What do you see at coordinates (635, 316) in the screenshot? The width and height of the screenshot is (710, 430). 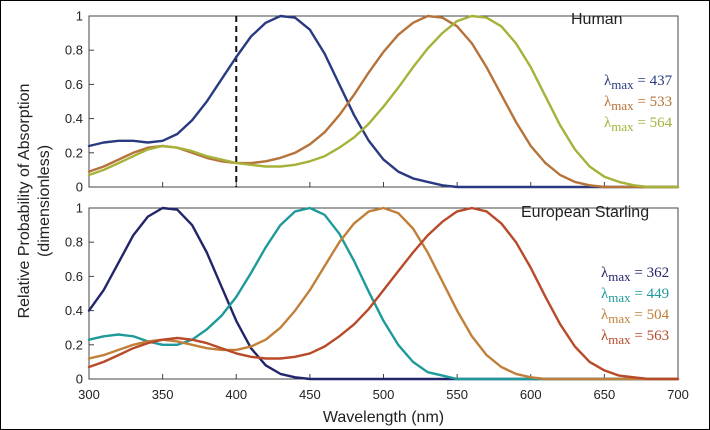 I see `legend-lambda-max-504: λmax = 504` at bounding box center [635, 316].